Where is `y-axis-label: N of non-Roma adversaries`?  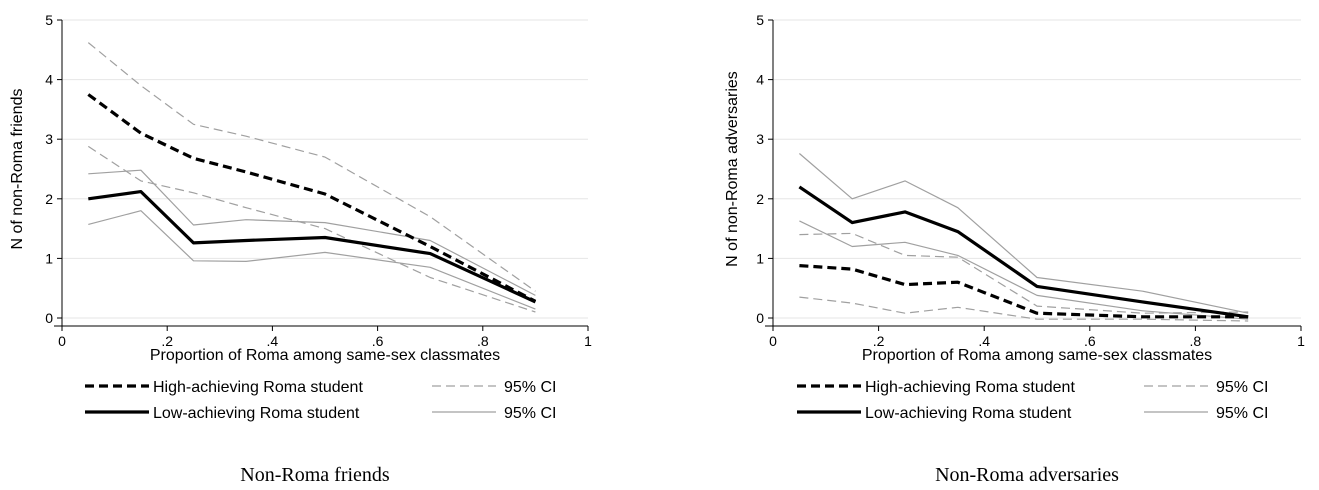 y-axis-label: N of non-Roma adversaries is located at coordinates (732, 169).